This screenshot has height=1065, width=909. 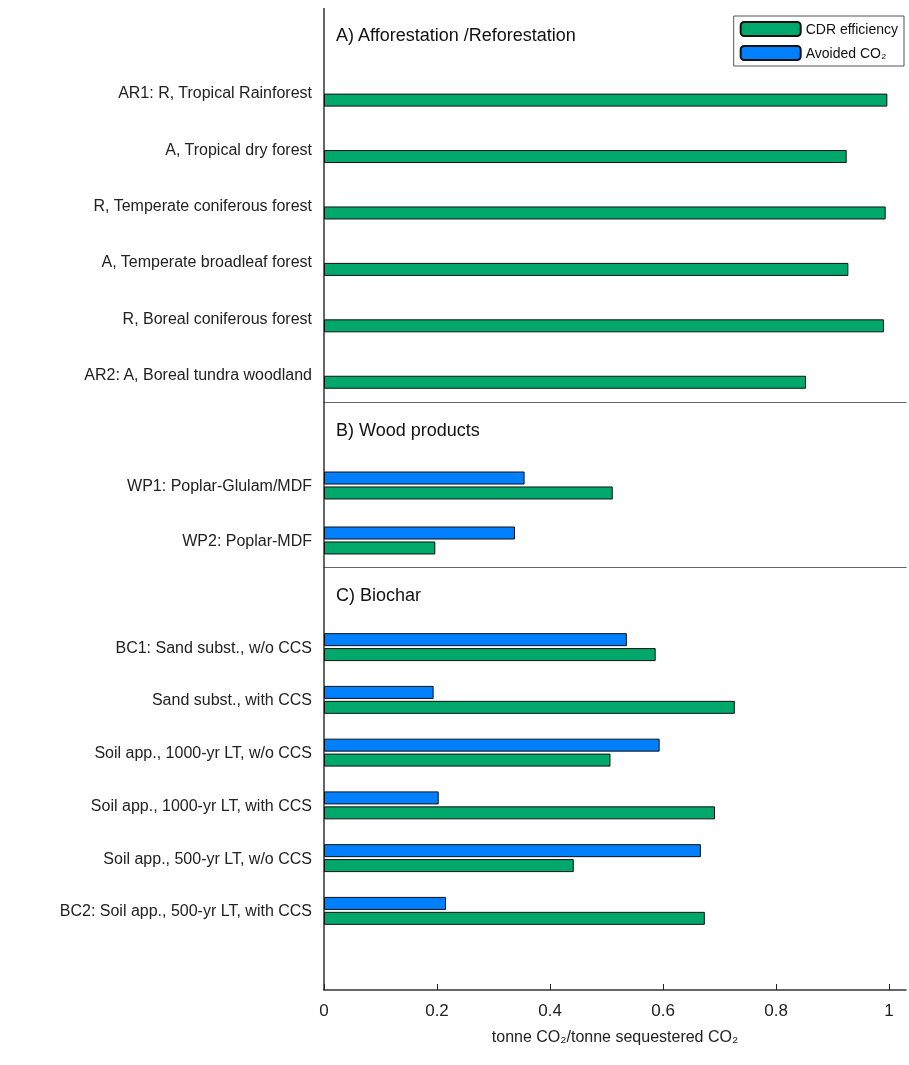 I want to click on x-tick-label: 0.6, so click(x=663, y=1010).